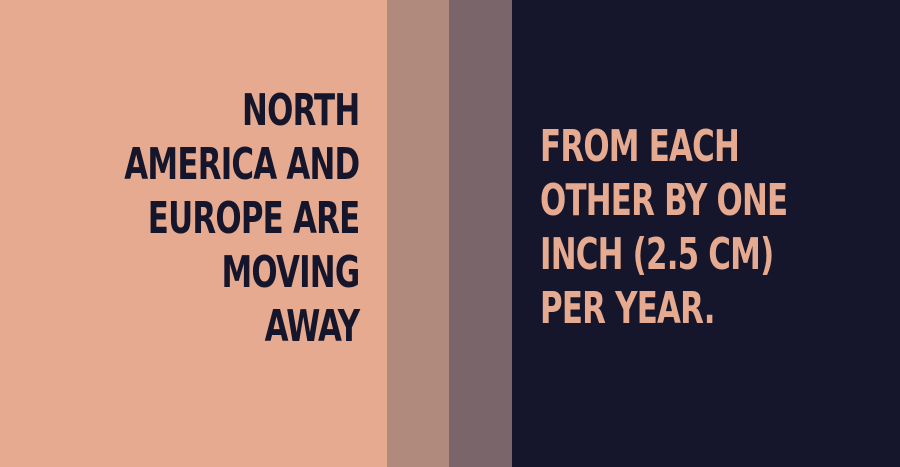 The image size is (900, 467). I want to click on right-text-line: INCH (2.5 CM), so click(657, 254).